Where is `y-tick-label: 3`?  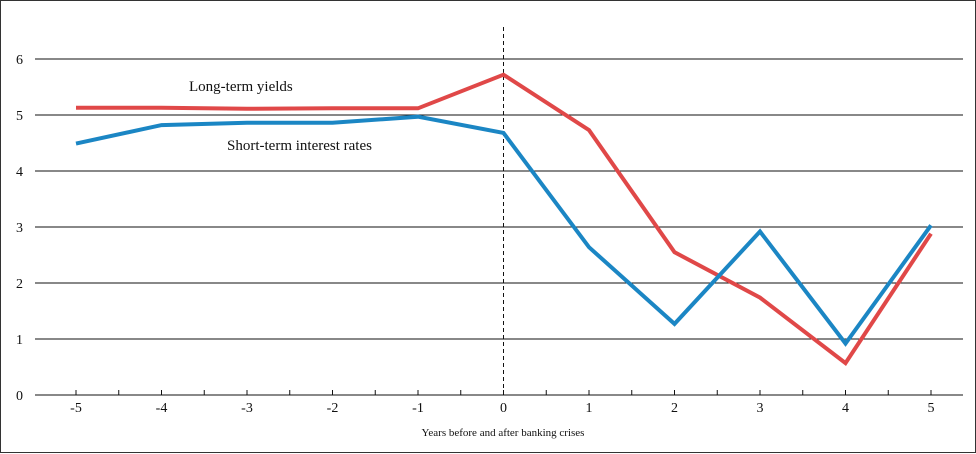 y-tick-label: 3 is located at coordinates (19, 228).